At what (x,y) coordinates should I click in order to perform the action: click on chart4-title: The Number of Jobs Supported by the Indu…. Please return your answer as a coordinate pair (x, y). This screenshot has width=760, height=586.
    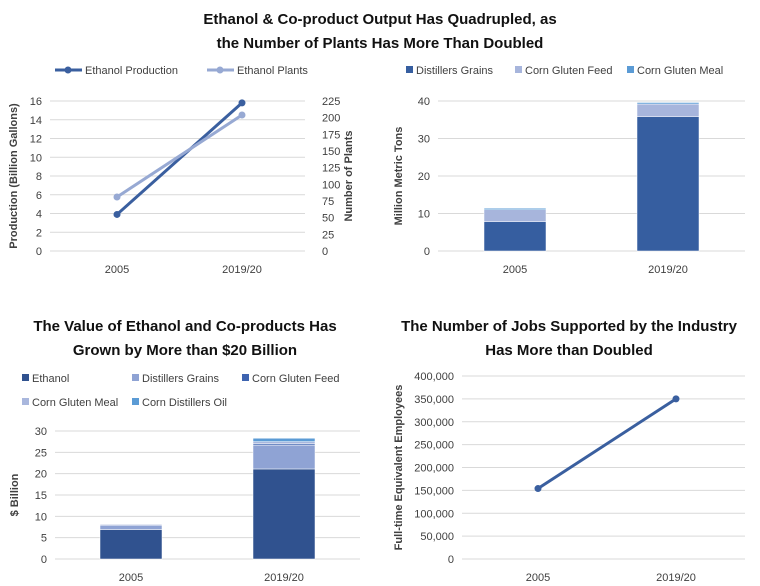
    Looking at the image, I should click on (569, 339).